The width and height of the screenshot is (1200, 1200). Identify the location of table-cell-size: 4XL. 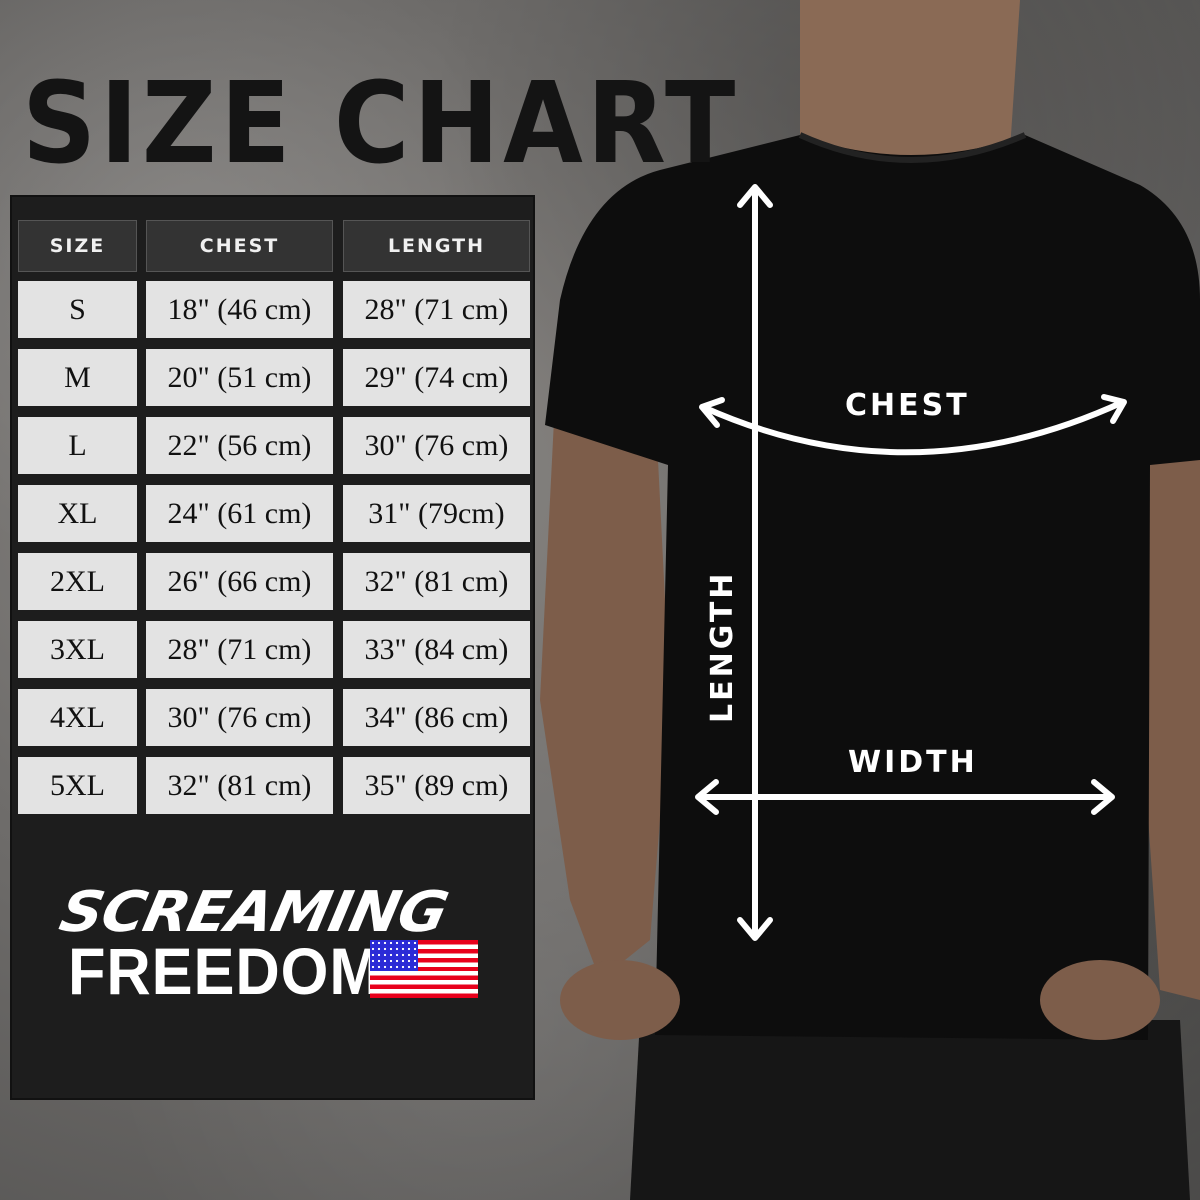
(77, 717).